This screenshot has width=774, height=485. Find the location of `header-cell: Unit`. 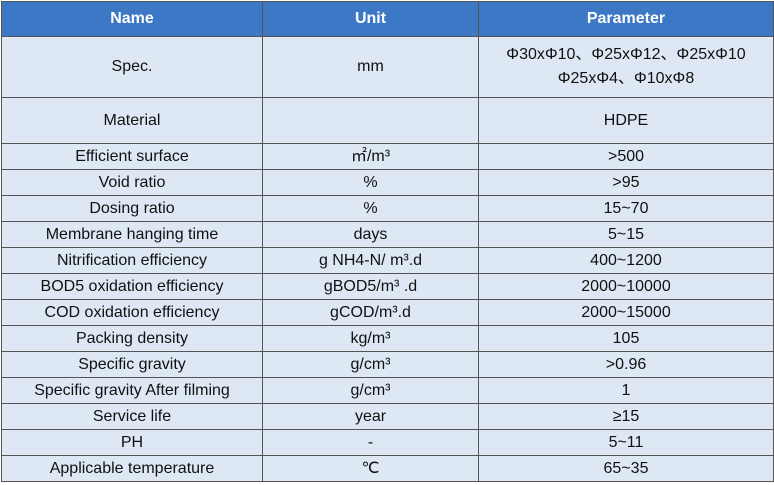

header-cell: Unit is located at coordinates (370, 19).